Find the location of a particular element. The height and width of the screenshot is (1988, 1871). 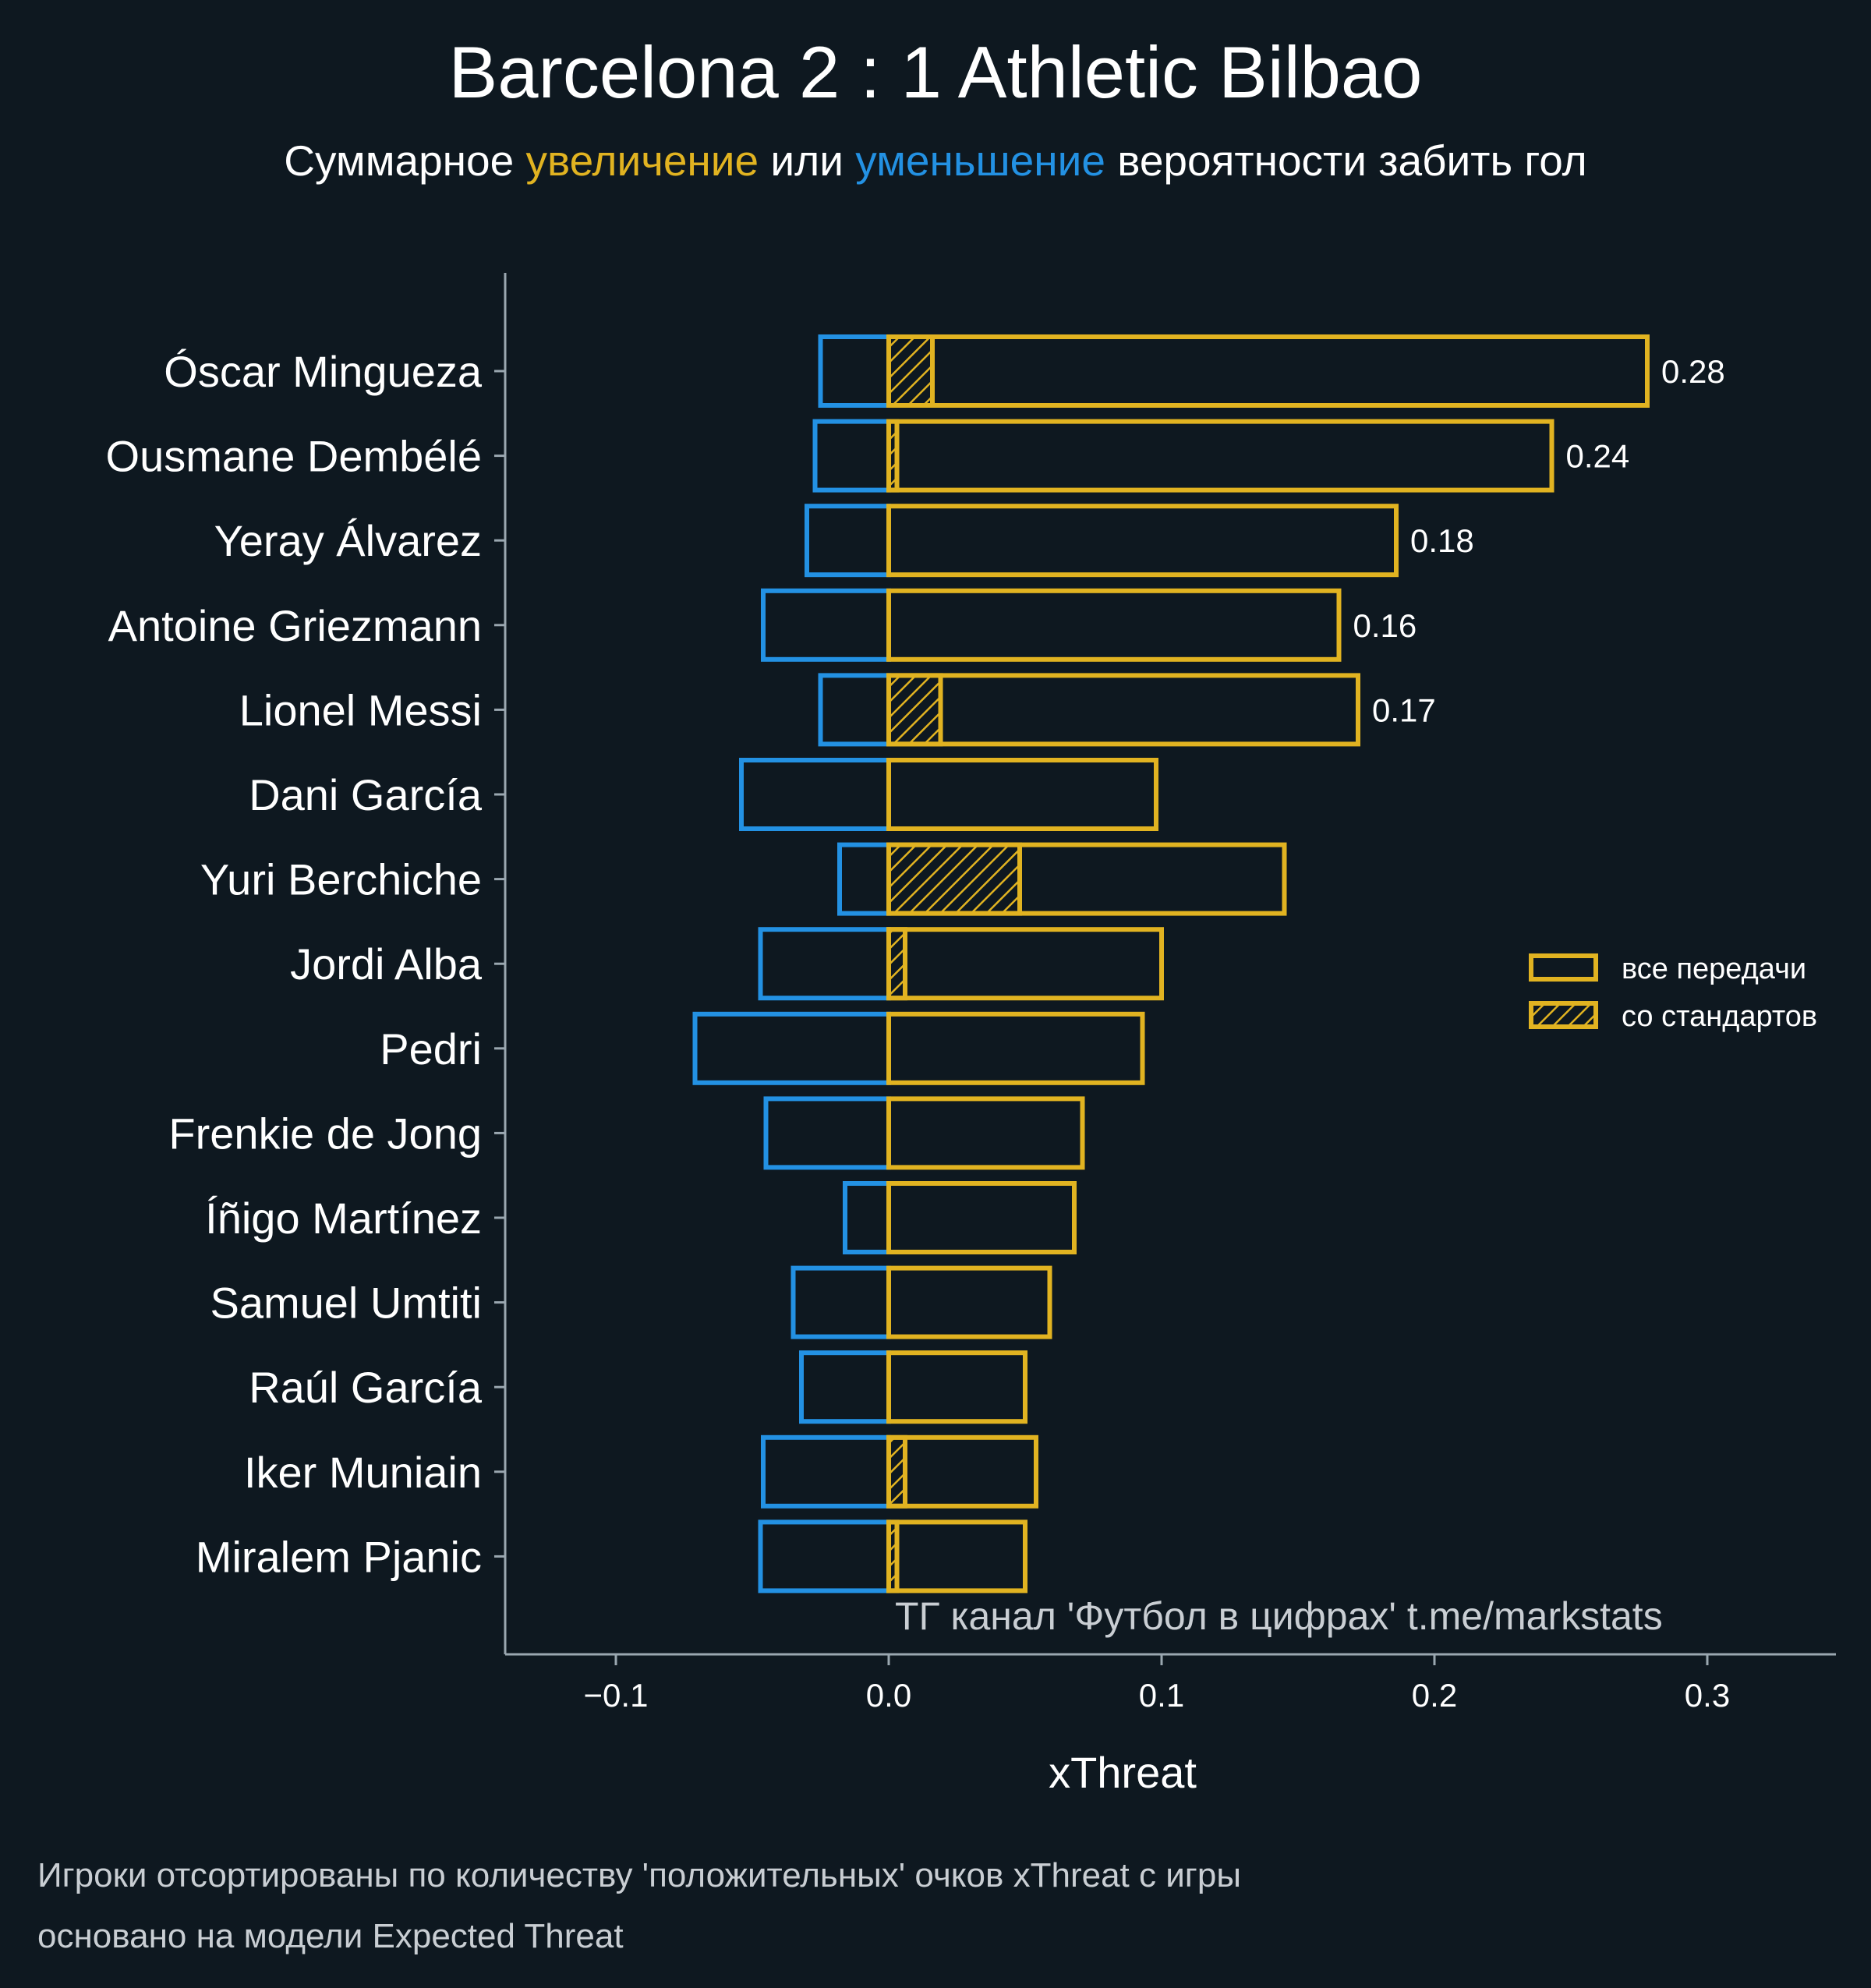

footnote-line-2: основано на модели Expected Threat is located at coordinates (330, 1936).